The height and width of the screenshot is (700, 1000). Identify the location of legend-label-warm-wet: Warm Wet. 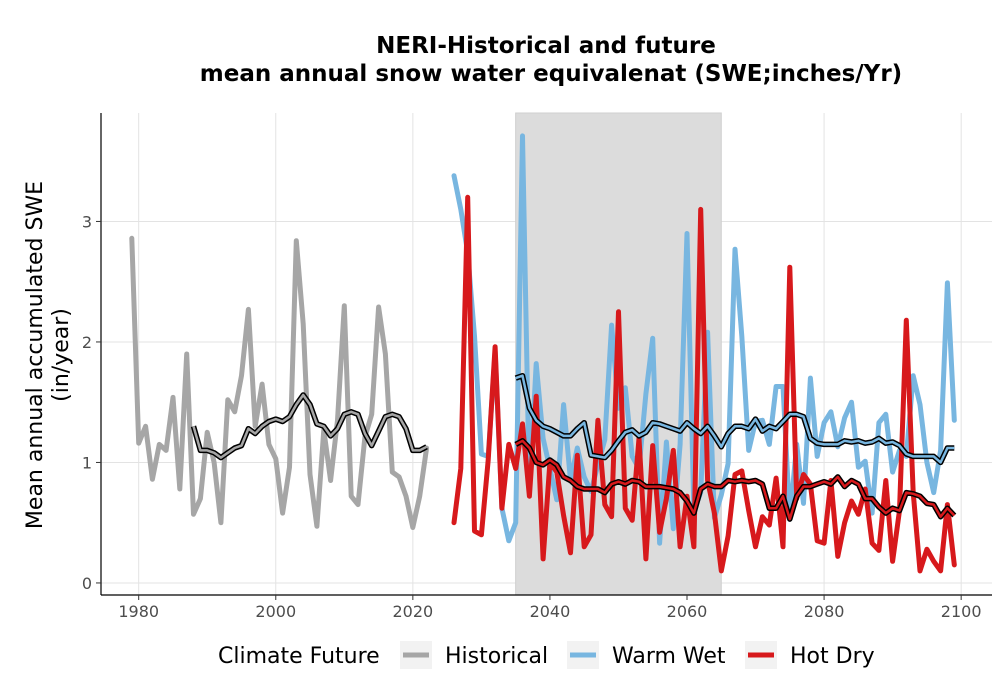
(669, 656).